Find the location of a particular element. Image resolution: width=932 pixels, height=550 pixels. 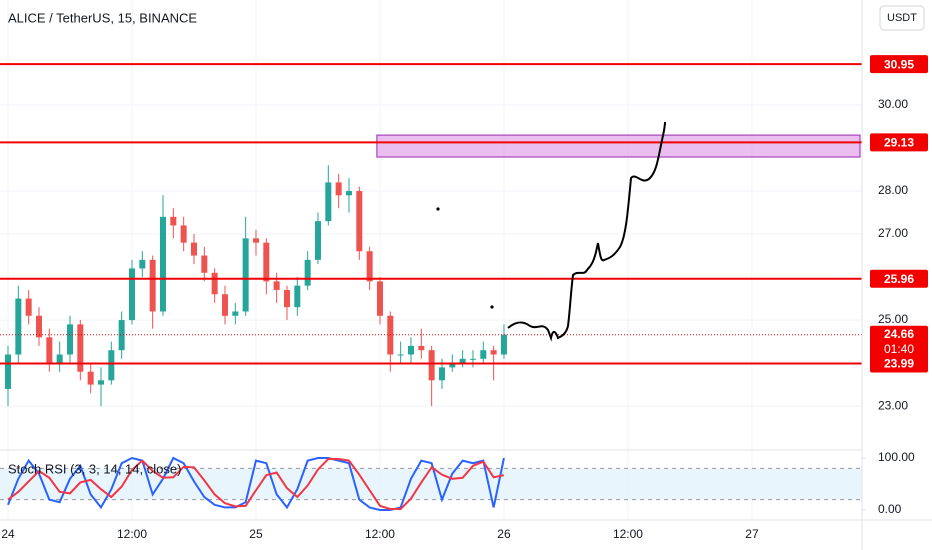

hand-drawing is located at coordinates (586, 231).